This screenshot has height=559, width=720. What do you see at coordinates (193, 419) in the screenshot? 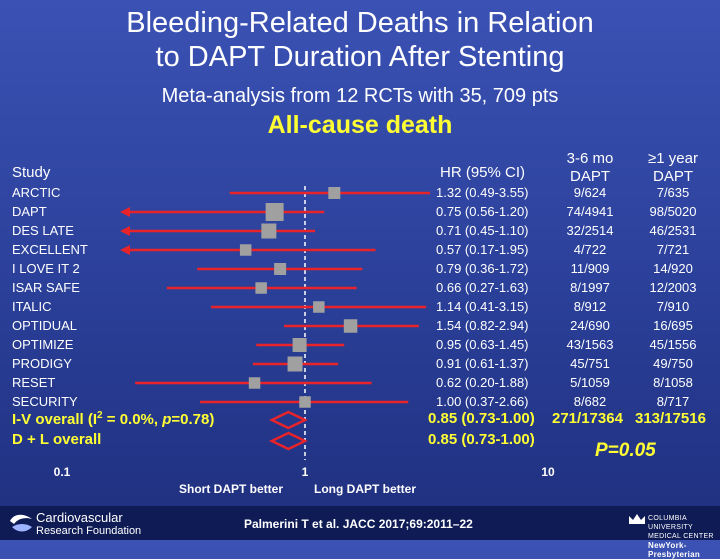
I see `overall-label-suffix: =0.78)` at bounding box center [193, 419].